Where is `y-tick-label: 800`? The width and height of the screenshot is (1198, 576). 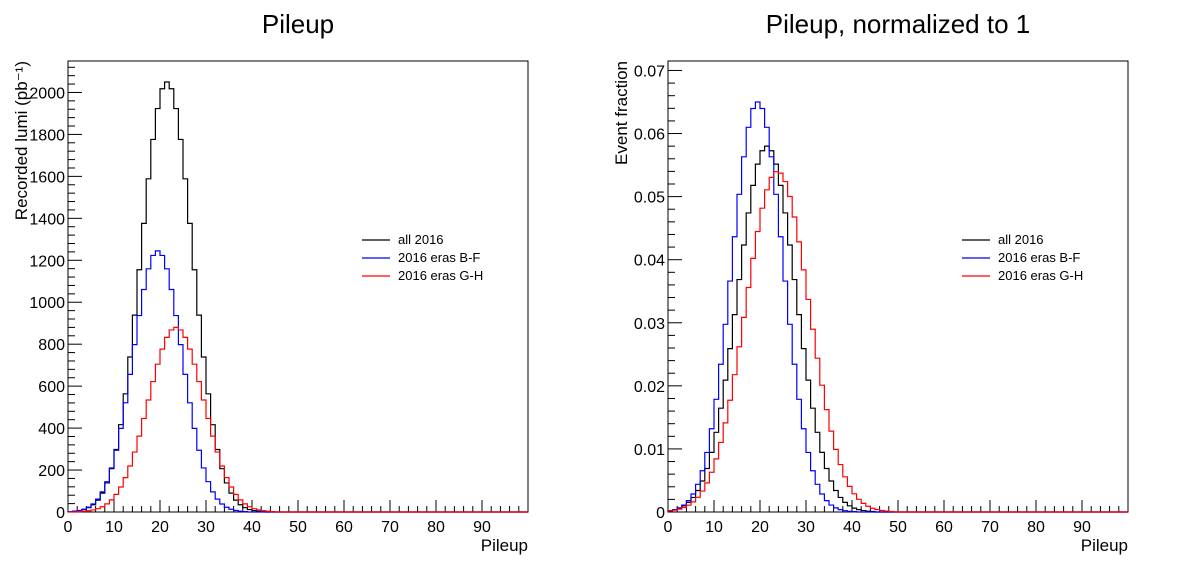 y-tick-label: 800 is located at coordinates (51, 345).